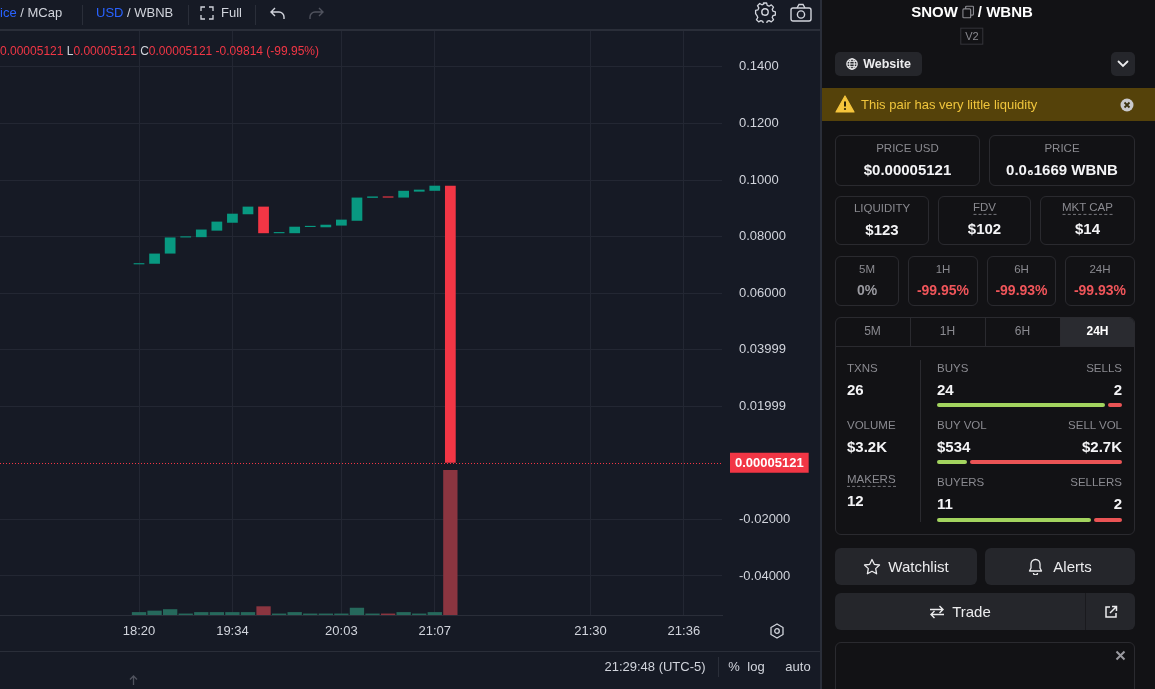 Image resolution: width=1155 pixels, height=689 pixels. Describe the element at coordinates (1104, 369) in the screenshot. I see `text: SELLS` at that location.